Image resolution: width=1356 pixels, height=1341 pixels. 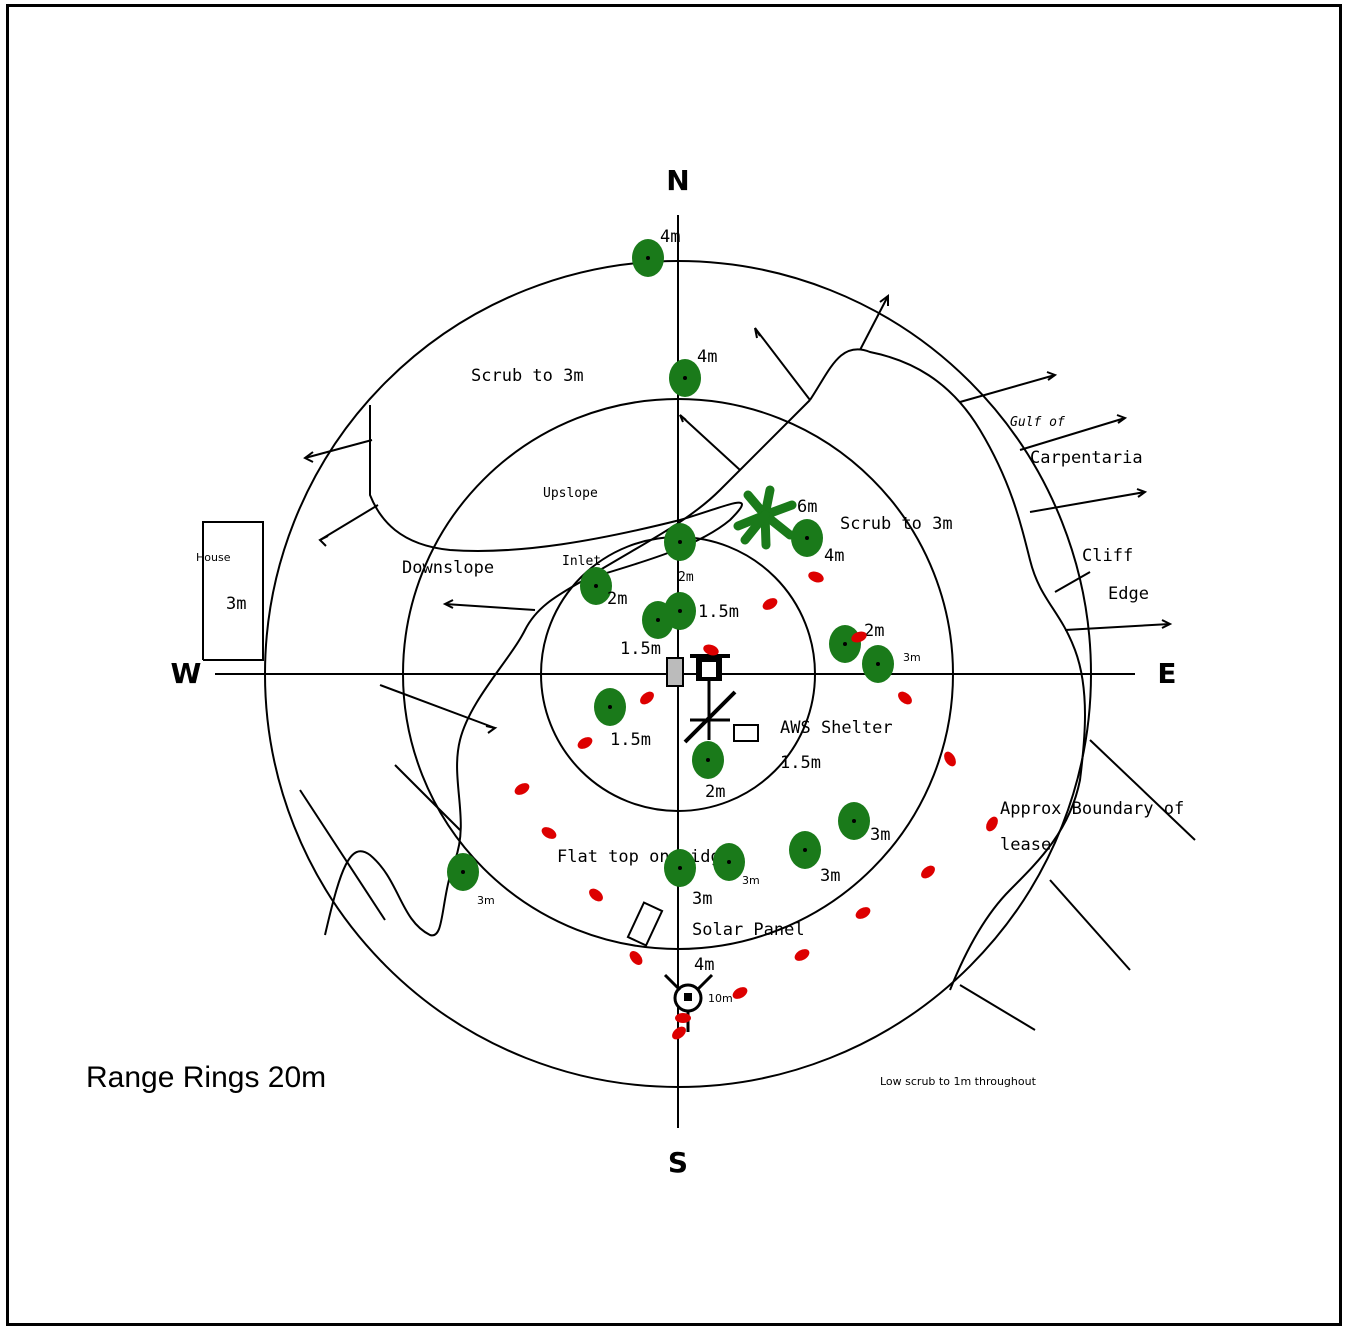 What do you see at coordinates (748, 930) in the screenshot?
I see `solar-panel-label: Solar Panel` at bounding box center [748, 930].